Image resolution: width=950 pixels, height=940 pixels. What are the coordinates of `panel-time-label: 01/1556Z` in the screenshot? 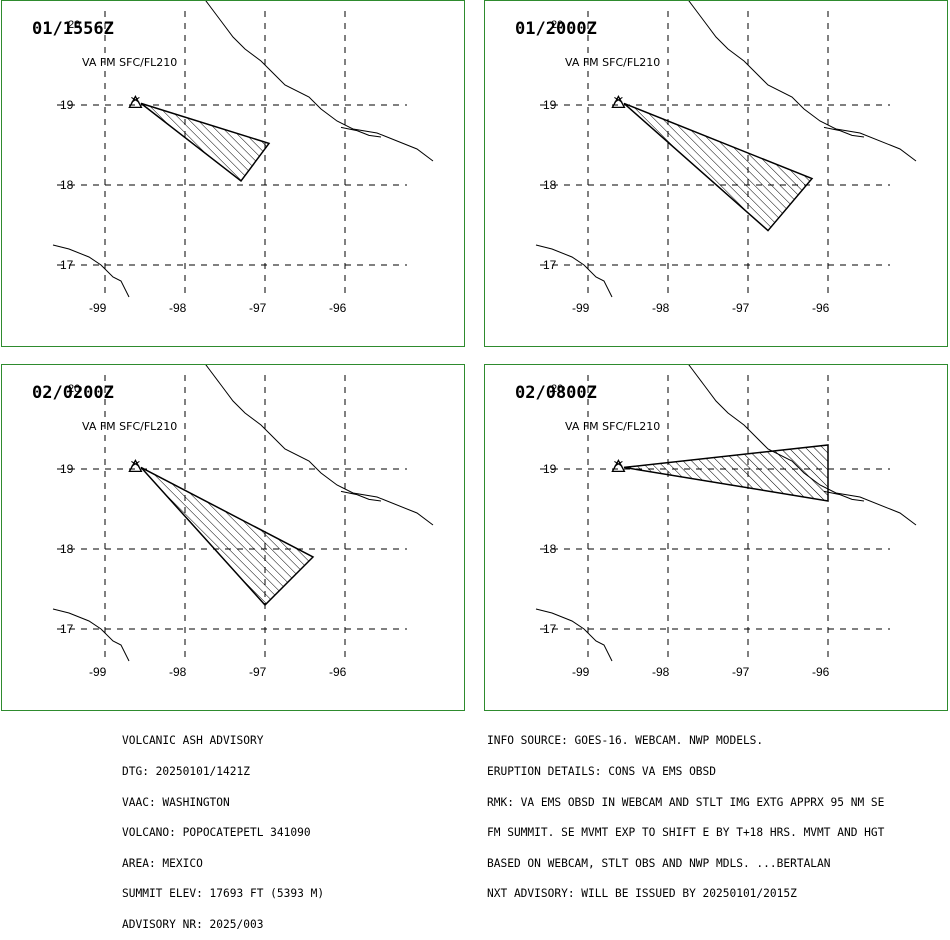 It's located at (73, 29).